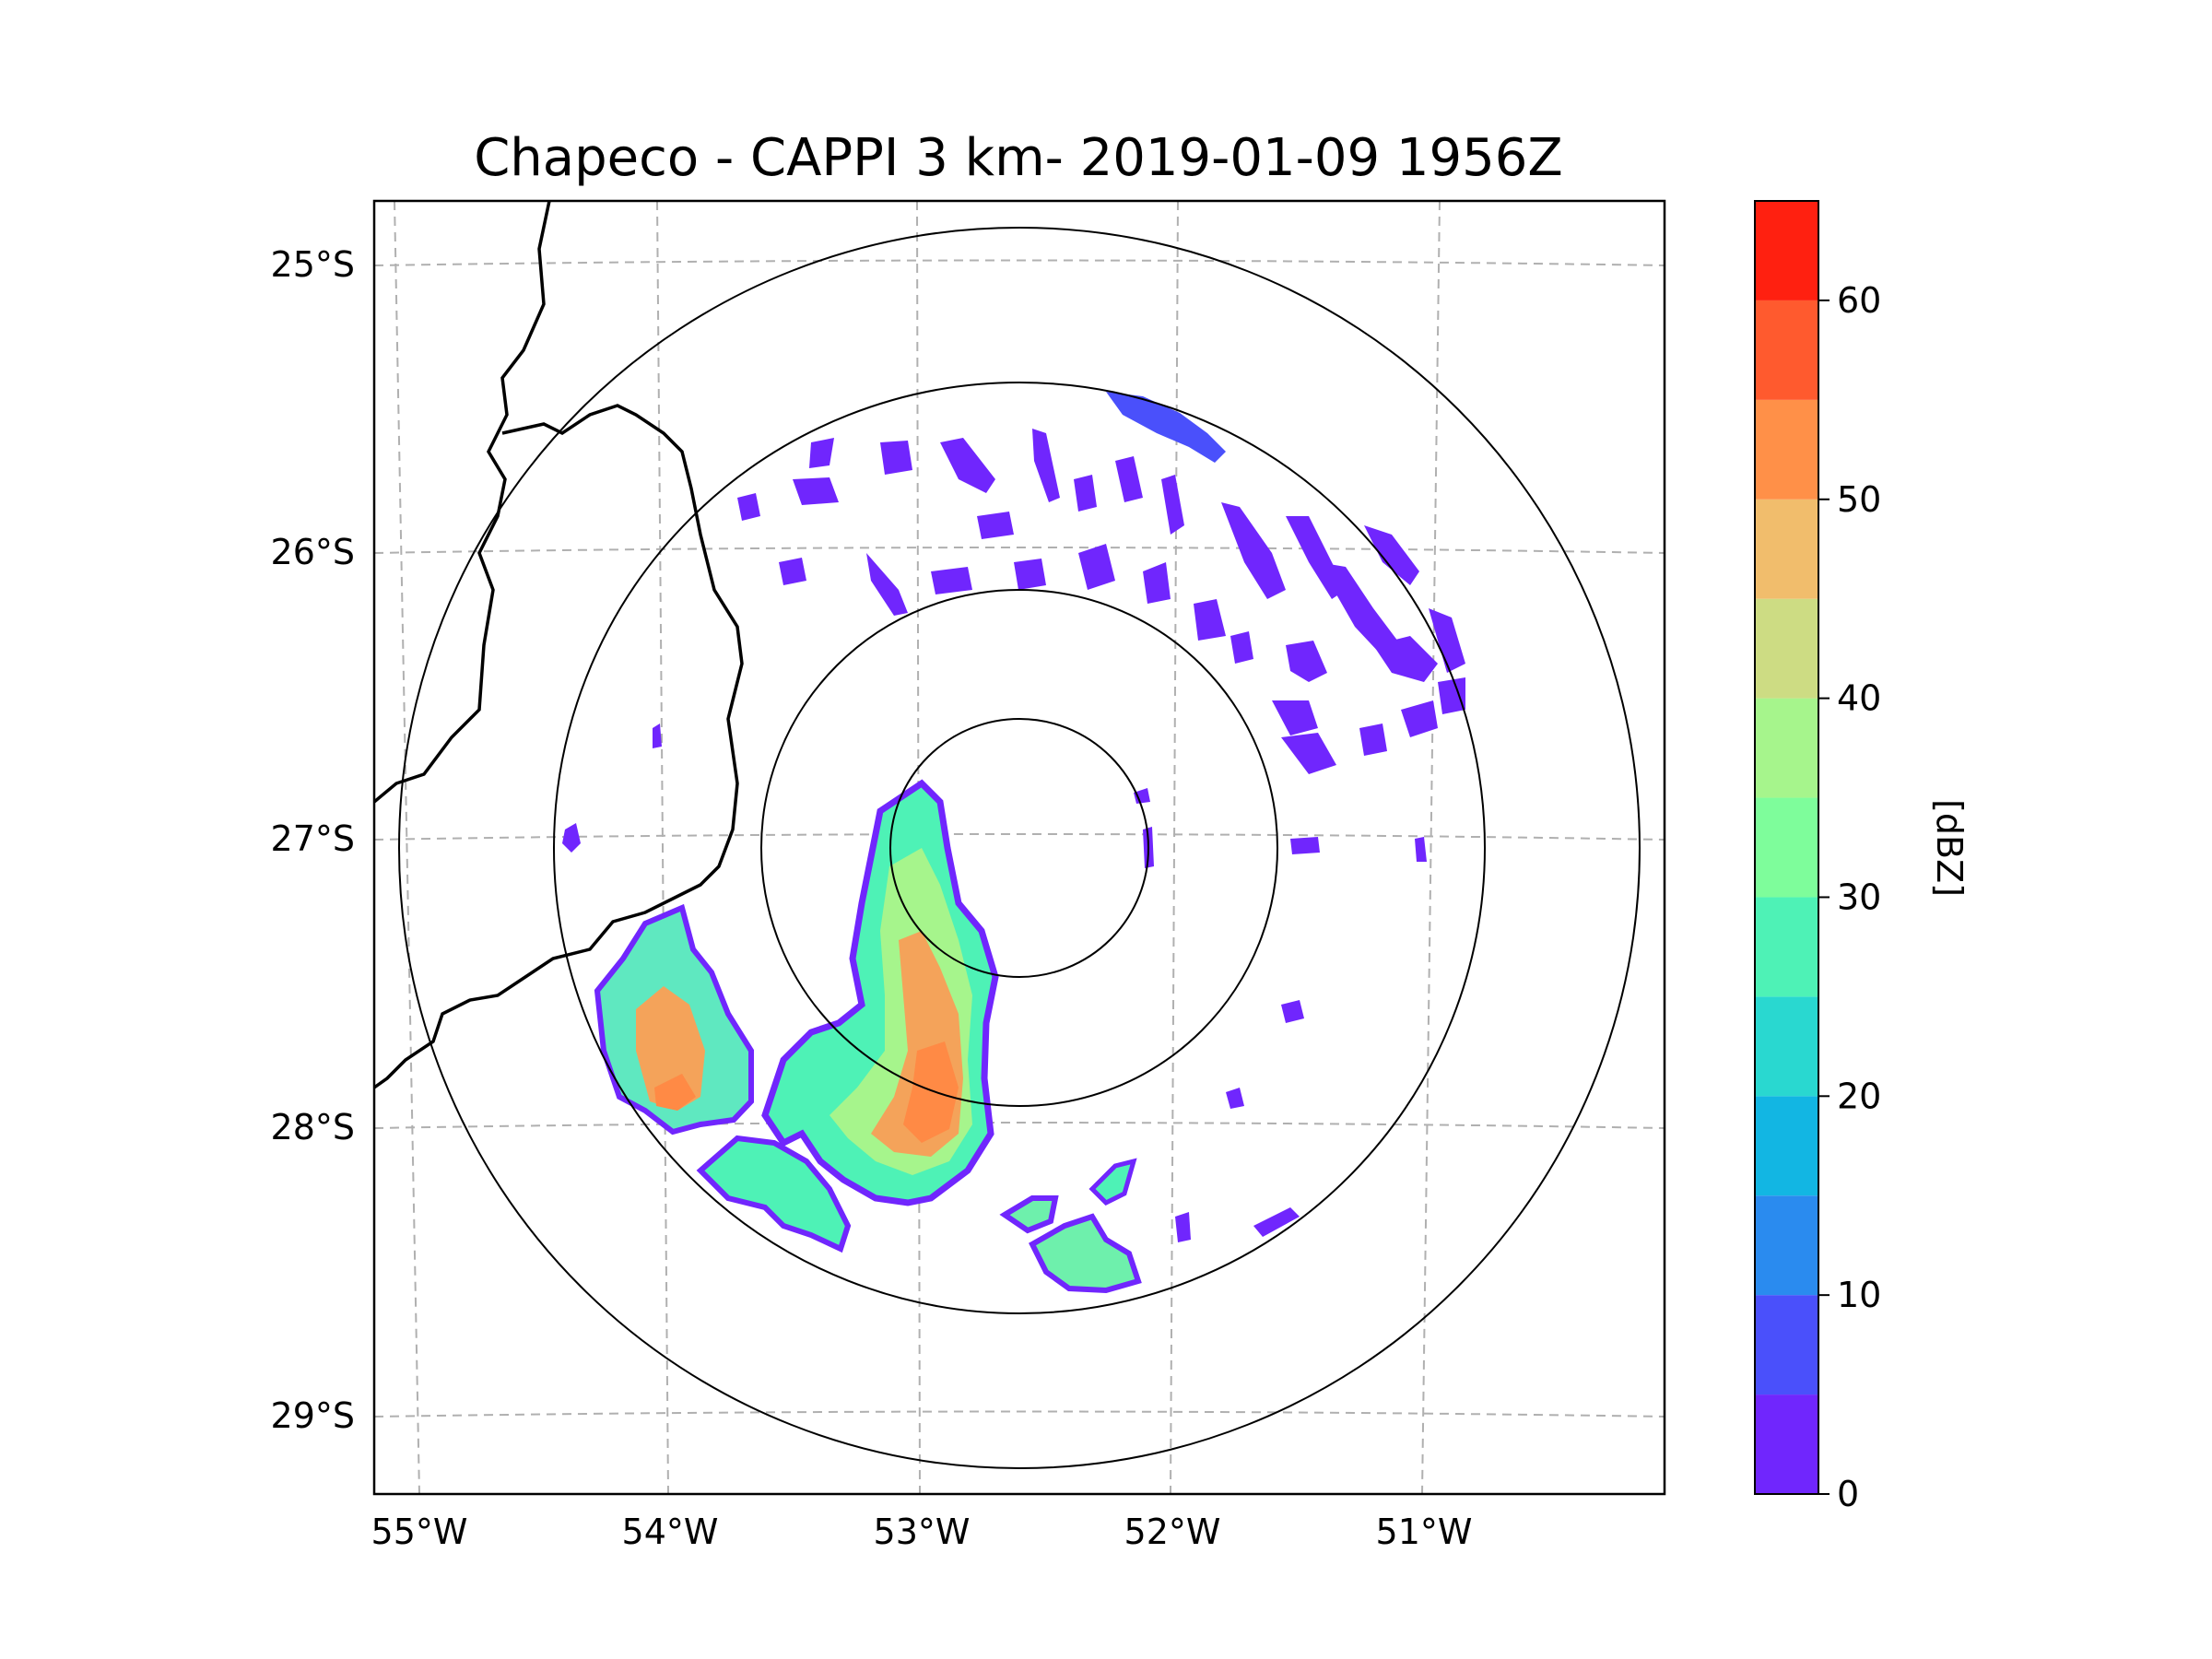  I want to click on gridline-52w, so click(1174, 847).